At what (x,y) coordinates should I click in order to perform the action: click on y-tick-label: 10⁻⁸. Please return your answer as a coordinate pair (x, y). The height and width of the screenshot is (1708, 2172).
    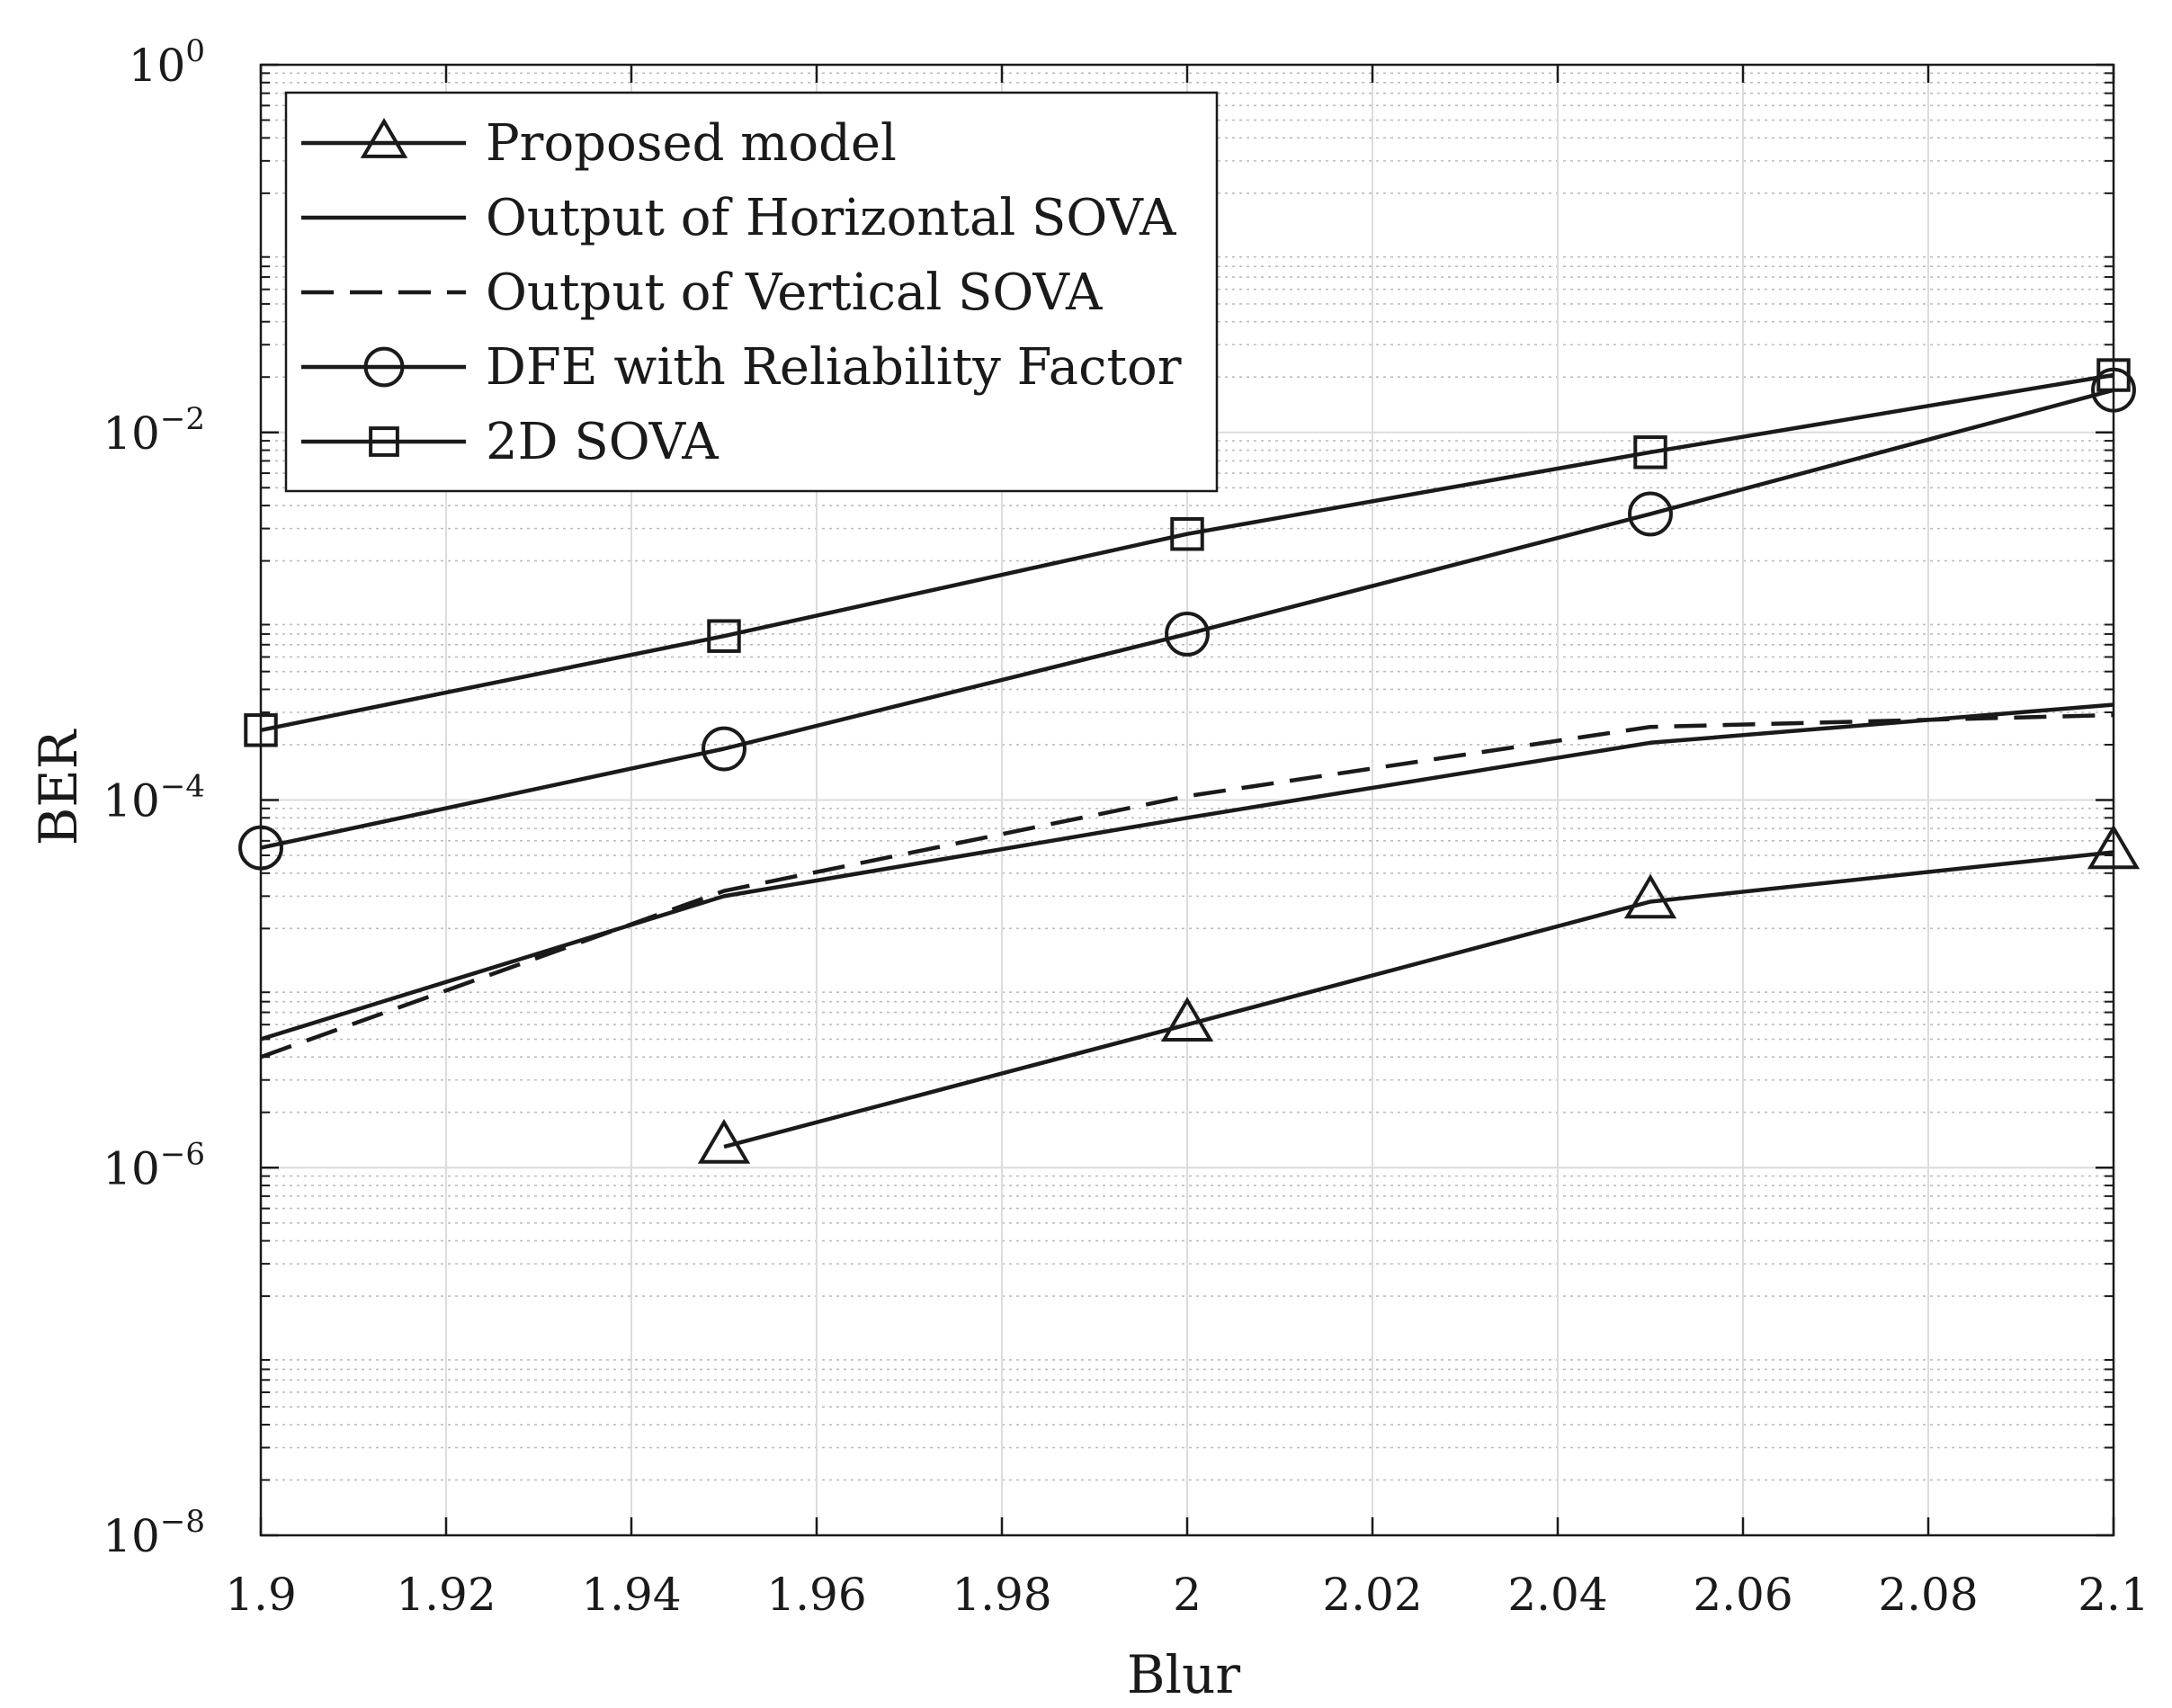
    Looking at the image, I should click on (154, 1533).